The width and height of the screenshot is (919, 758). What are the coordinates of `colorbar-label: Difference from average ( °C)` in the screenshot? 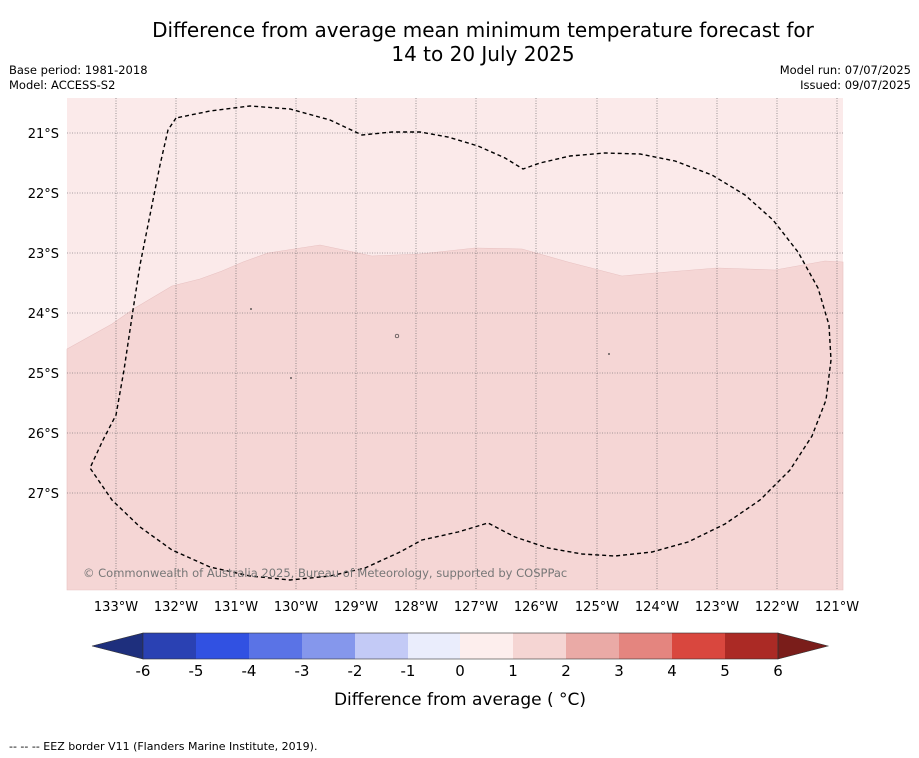 It's located at (460, 700).